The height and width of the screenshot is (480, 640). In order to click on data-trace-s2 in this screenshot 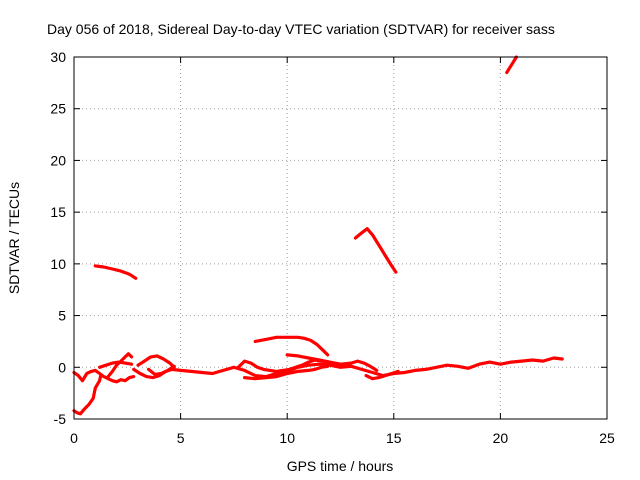, I will do `click(104, 376)`.